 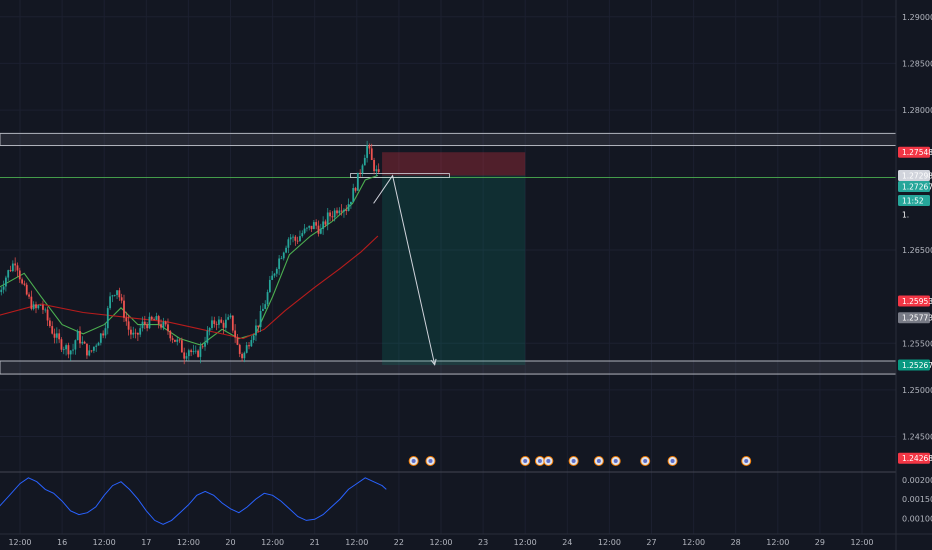 What do you see at coordinates (917, 63) in the screenshot?
I see `price-tick-label: 1.28500` at bounding box center [917, 63].